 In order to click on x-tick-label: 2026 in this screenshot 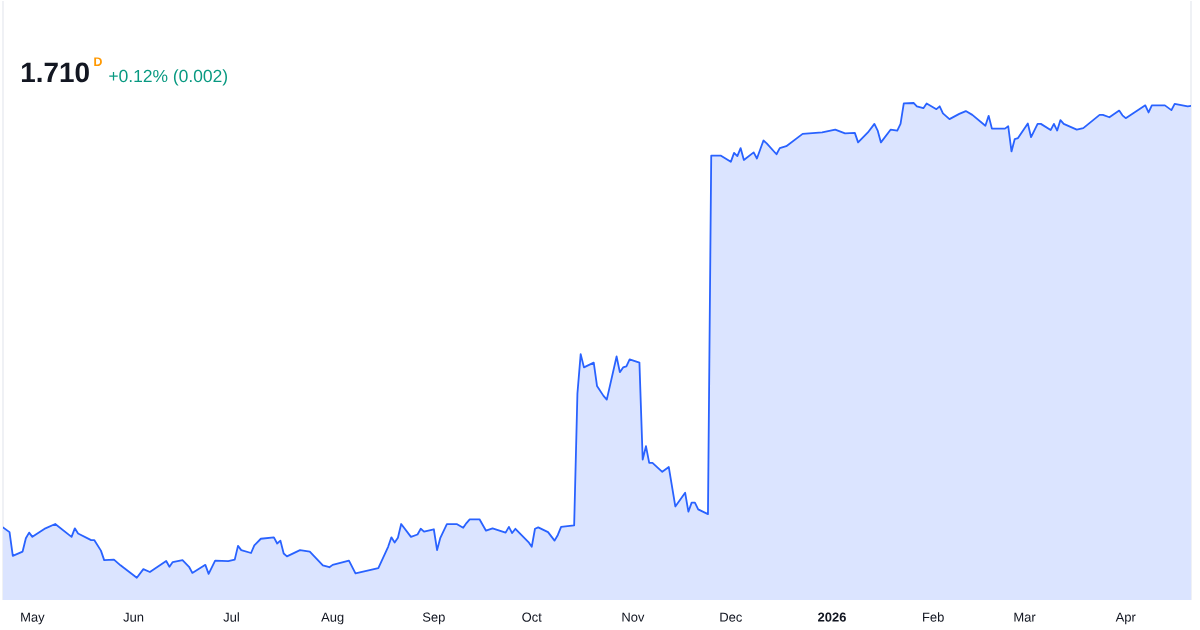, I will do `click(832, 617)`.